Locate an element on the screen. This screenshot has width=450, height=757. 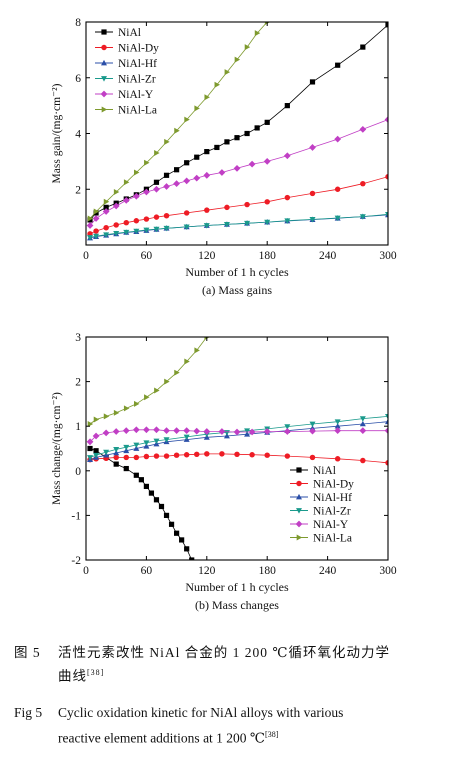
legend: NiAl NiAl-Dy NiAl-Hf NiAl-Zr NiAl-Y NiAl-La is located at coordinates (127, 72).